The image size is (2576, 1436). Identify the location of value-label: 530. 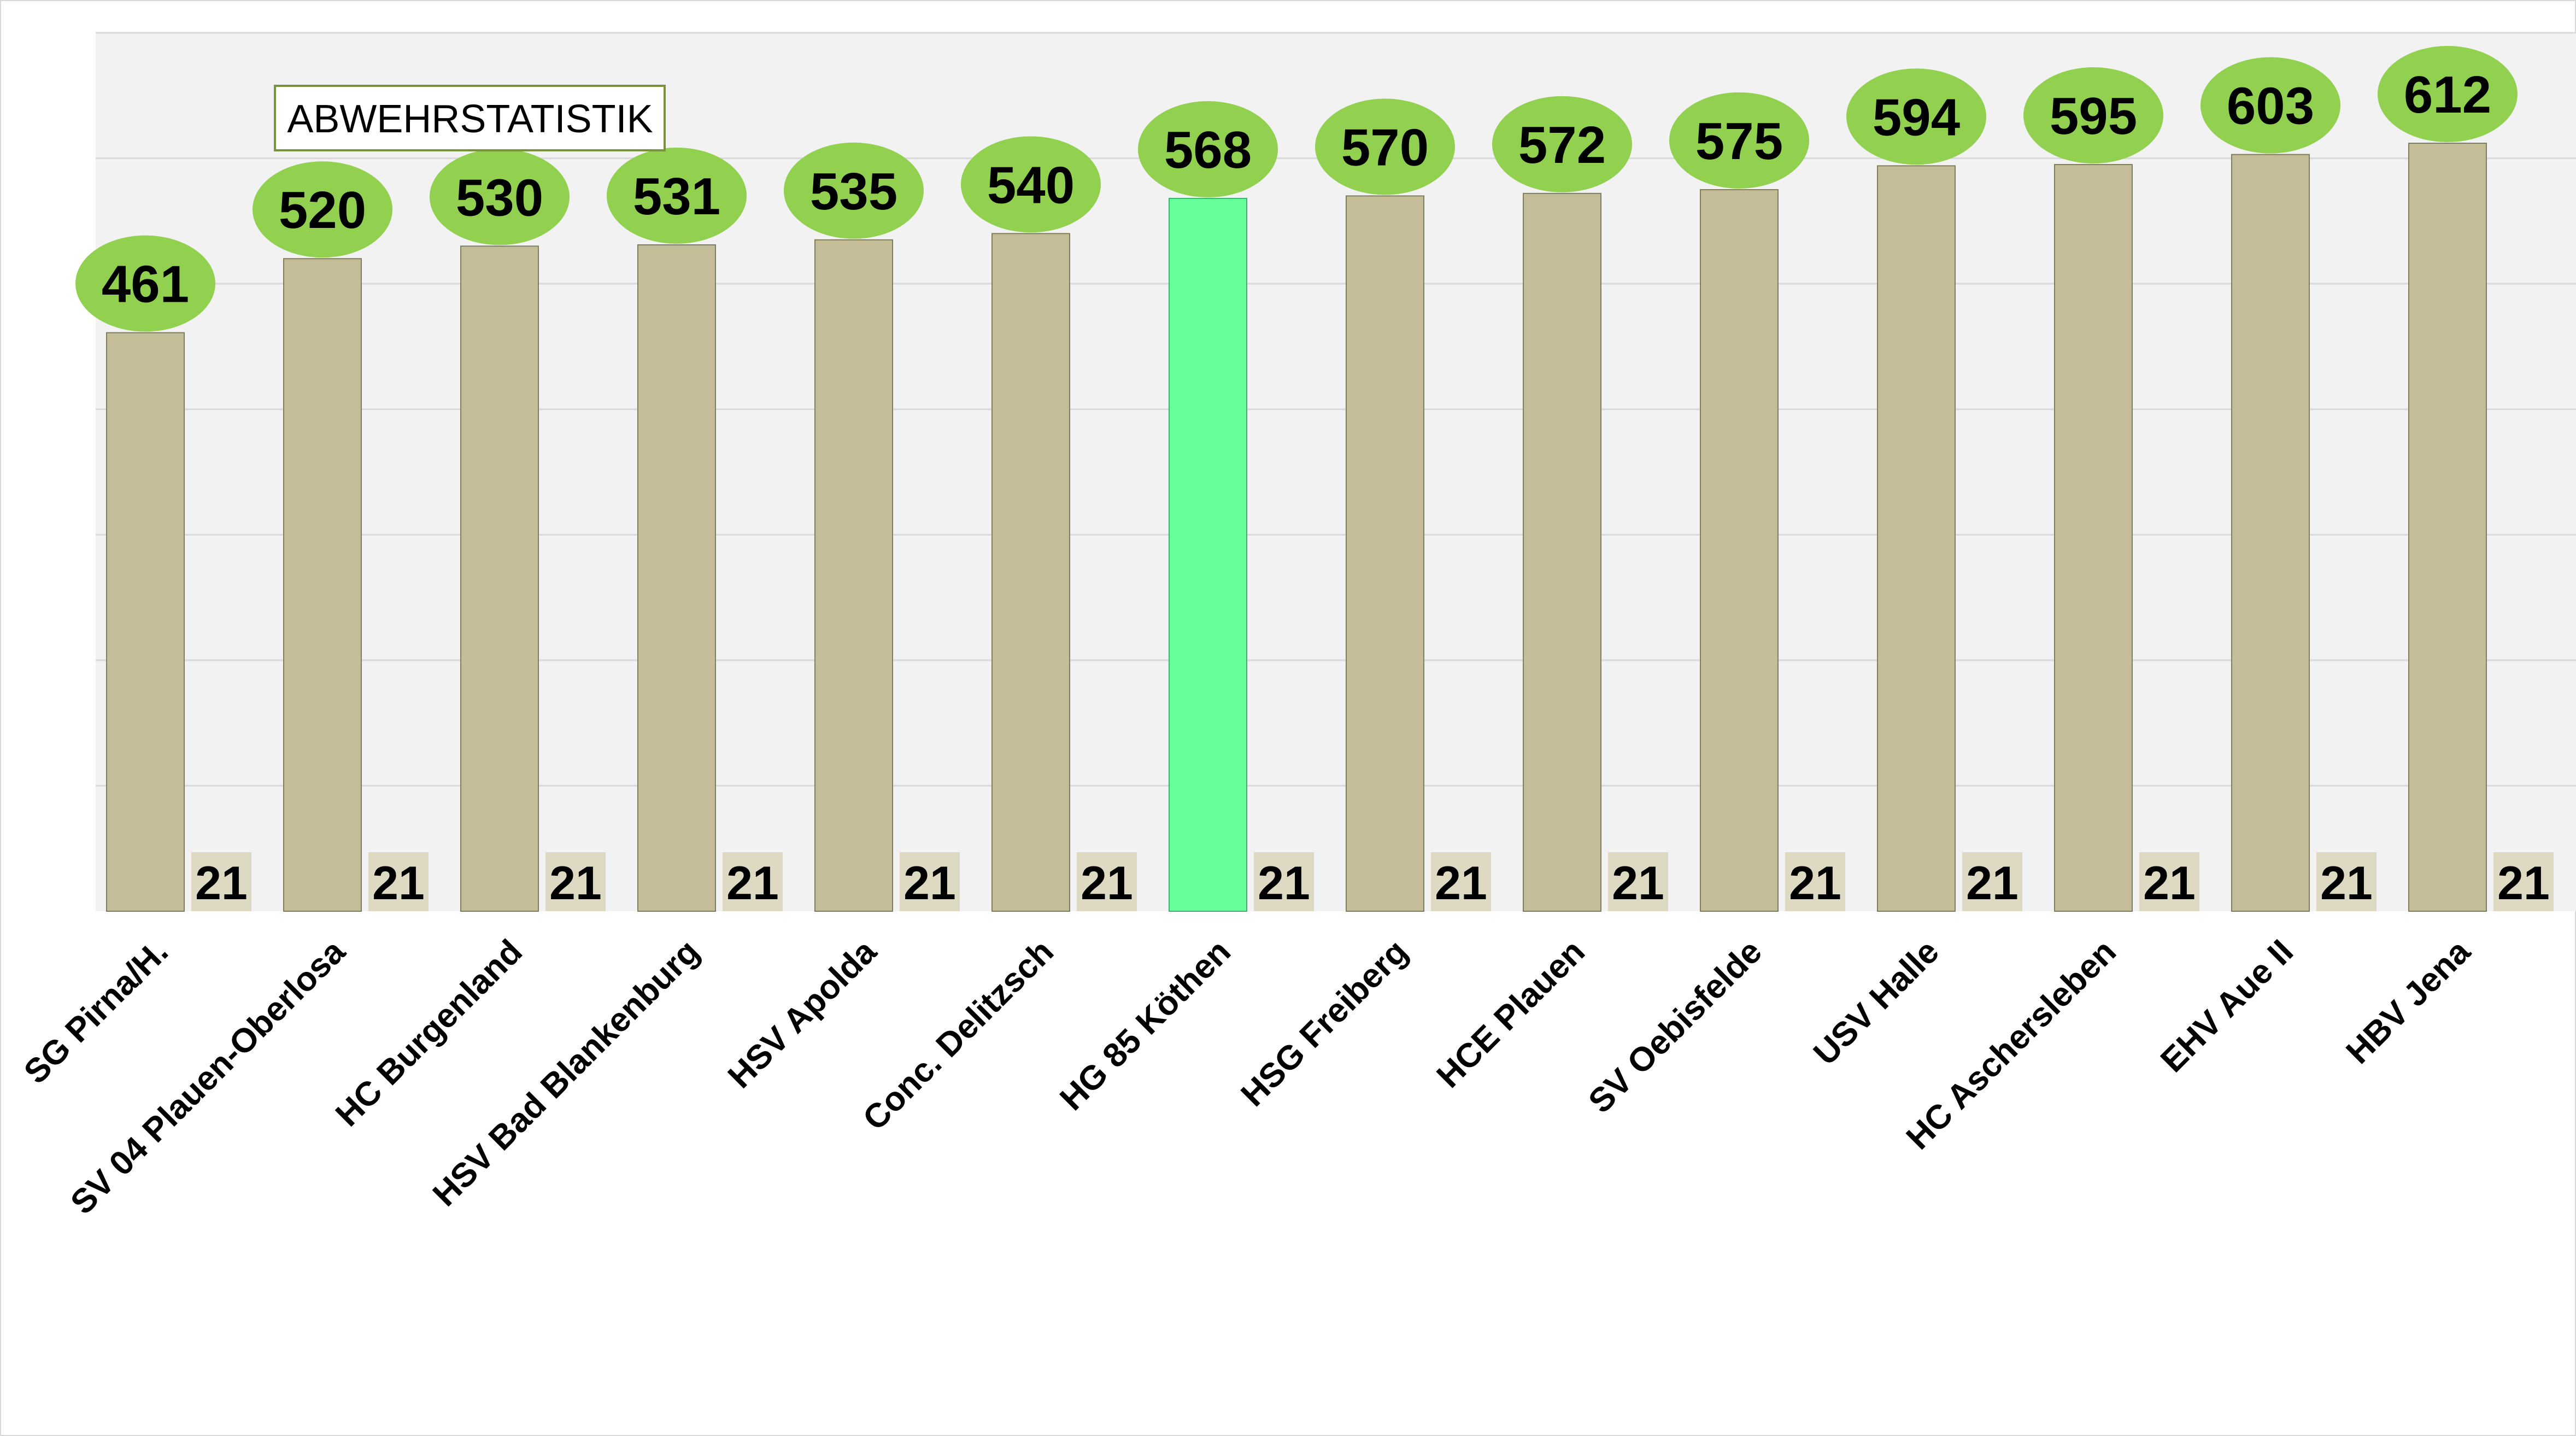
(499, 197).